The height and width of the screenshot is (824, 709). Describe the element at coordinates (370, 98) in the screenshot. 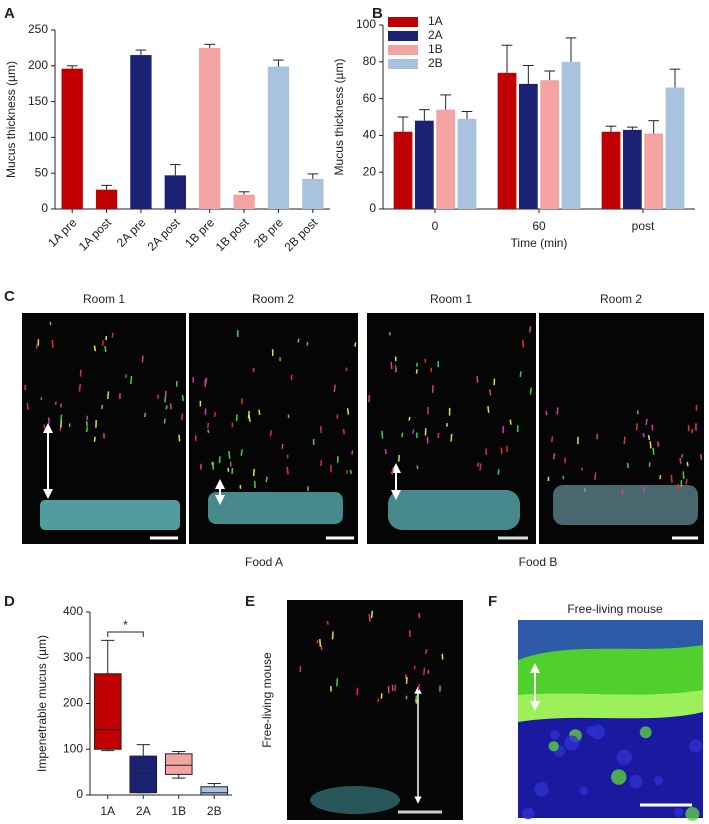

I see `y-tick-label: 60` at that location.